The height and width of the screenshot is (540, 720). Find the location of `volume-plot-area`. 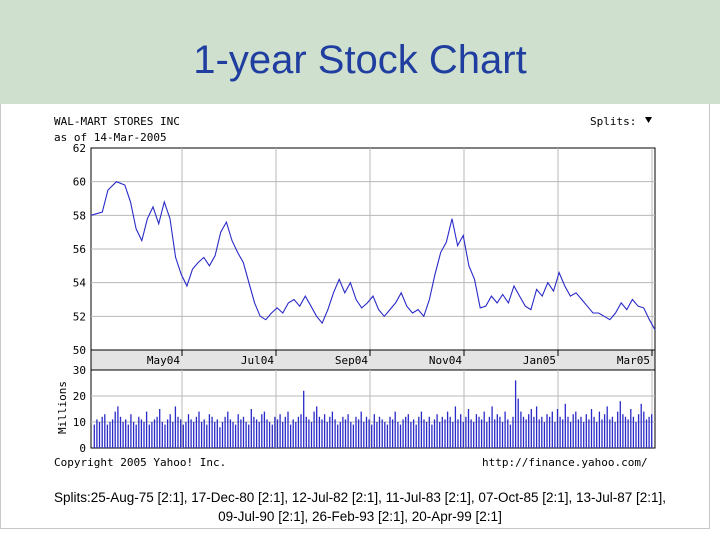

volume-plot-area is located at coordinates (373, 409).